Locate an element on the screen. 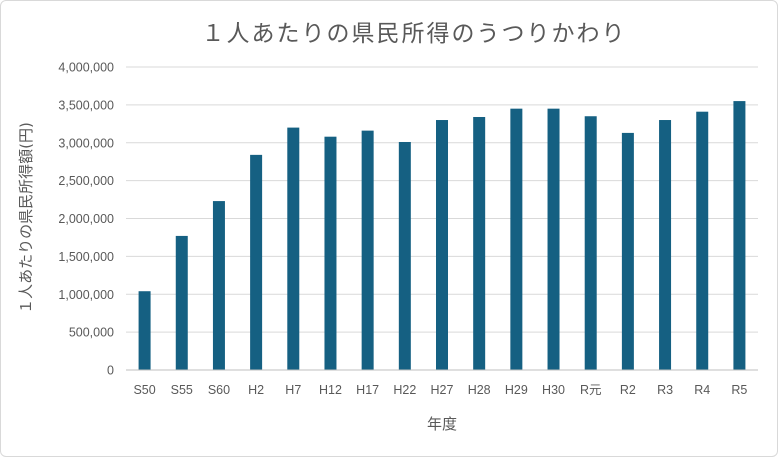 The image size is (778, 457). x-tick-label: H27 is located at coordinates (442, 390).